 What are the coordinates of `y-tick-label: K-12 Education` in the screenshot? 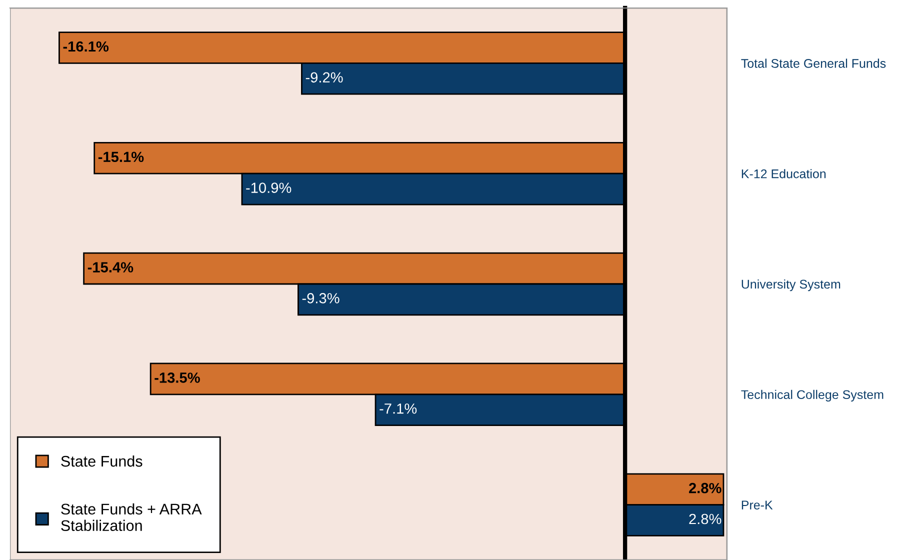 It's located at (784, 173).